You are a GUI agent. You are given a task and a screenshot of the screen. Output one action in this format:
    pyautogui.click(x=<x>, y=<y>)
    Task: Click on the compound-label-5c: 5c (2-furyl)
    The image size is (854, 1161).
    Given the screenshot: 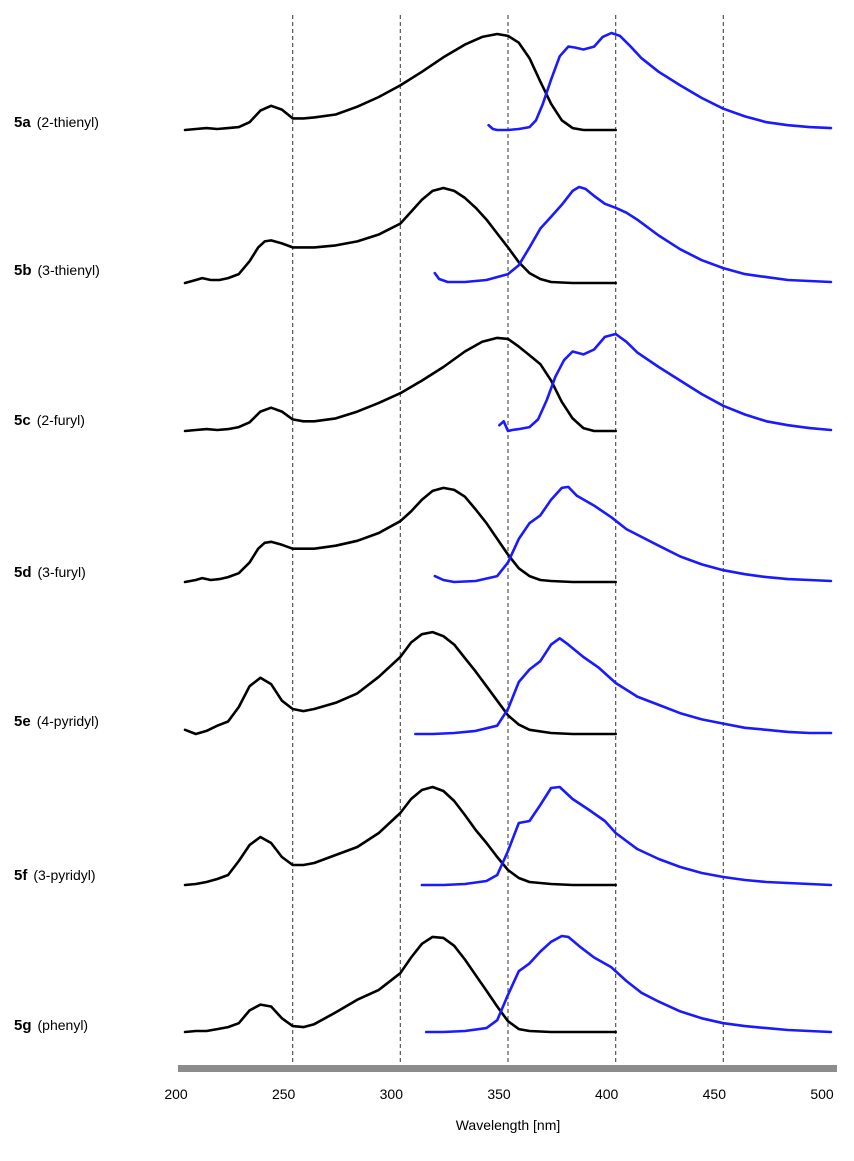 What is the action you would take?
    pyautogui.click(x=49, y=420)
    